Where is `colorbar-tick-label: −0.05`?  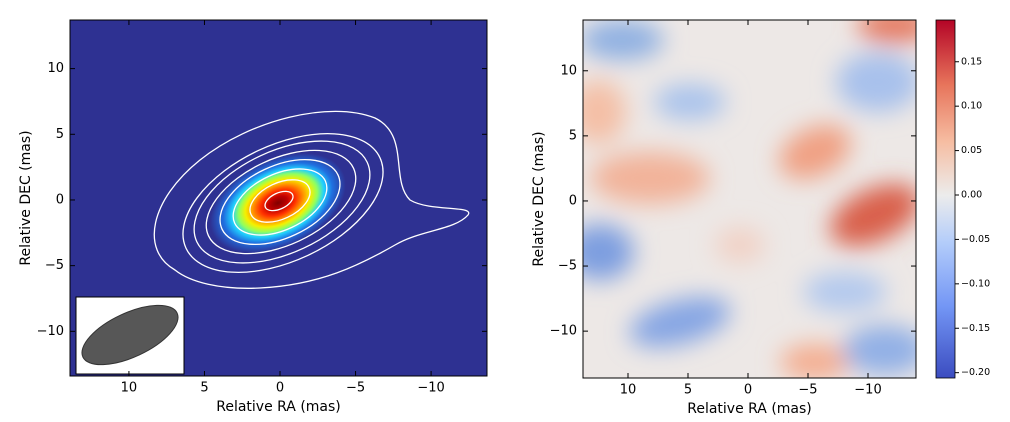 colorbar-tick-label: −0.05 is located at coordinates (975, 239).